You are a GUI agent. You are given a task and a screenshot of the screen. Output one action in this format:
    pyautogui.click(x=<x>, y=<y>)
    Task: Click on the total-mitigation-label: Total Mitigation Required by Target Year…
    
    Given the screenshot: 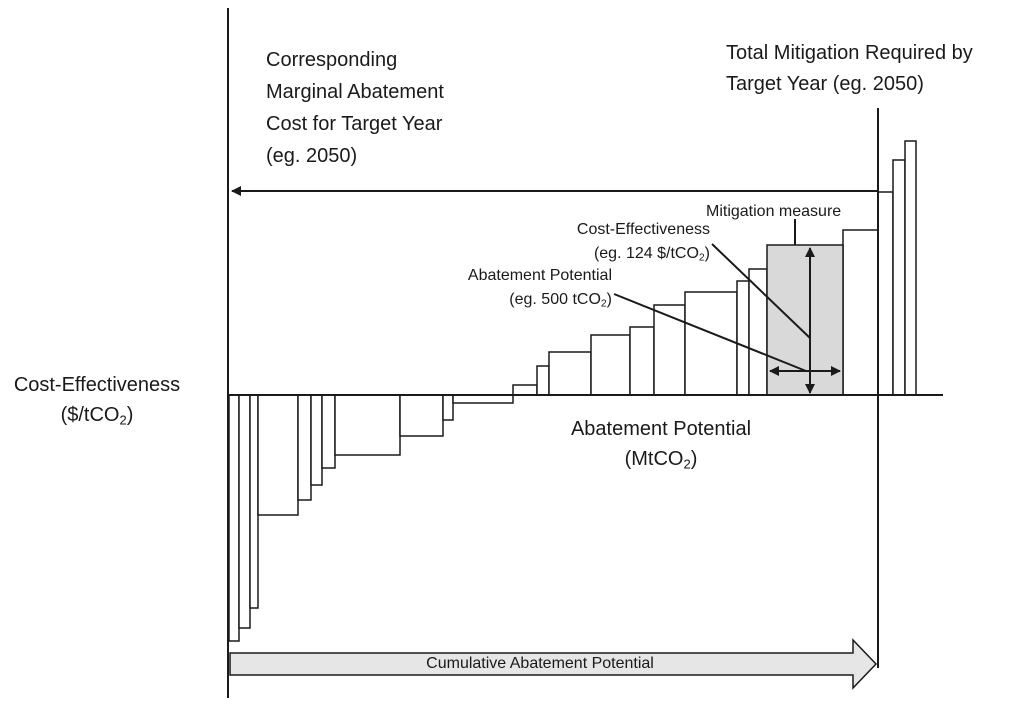 What is the action you would take?
    pyautogui.click(x=849, y=69)
    